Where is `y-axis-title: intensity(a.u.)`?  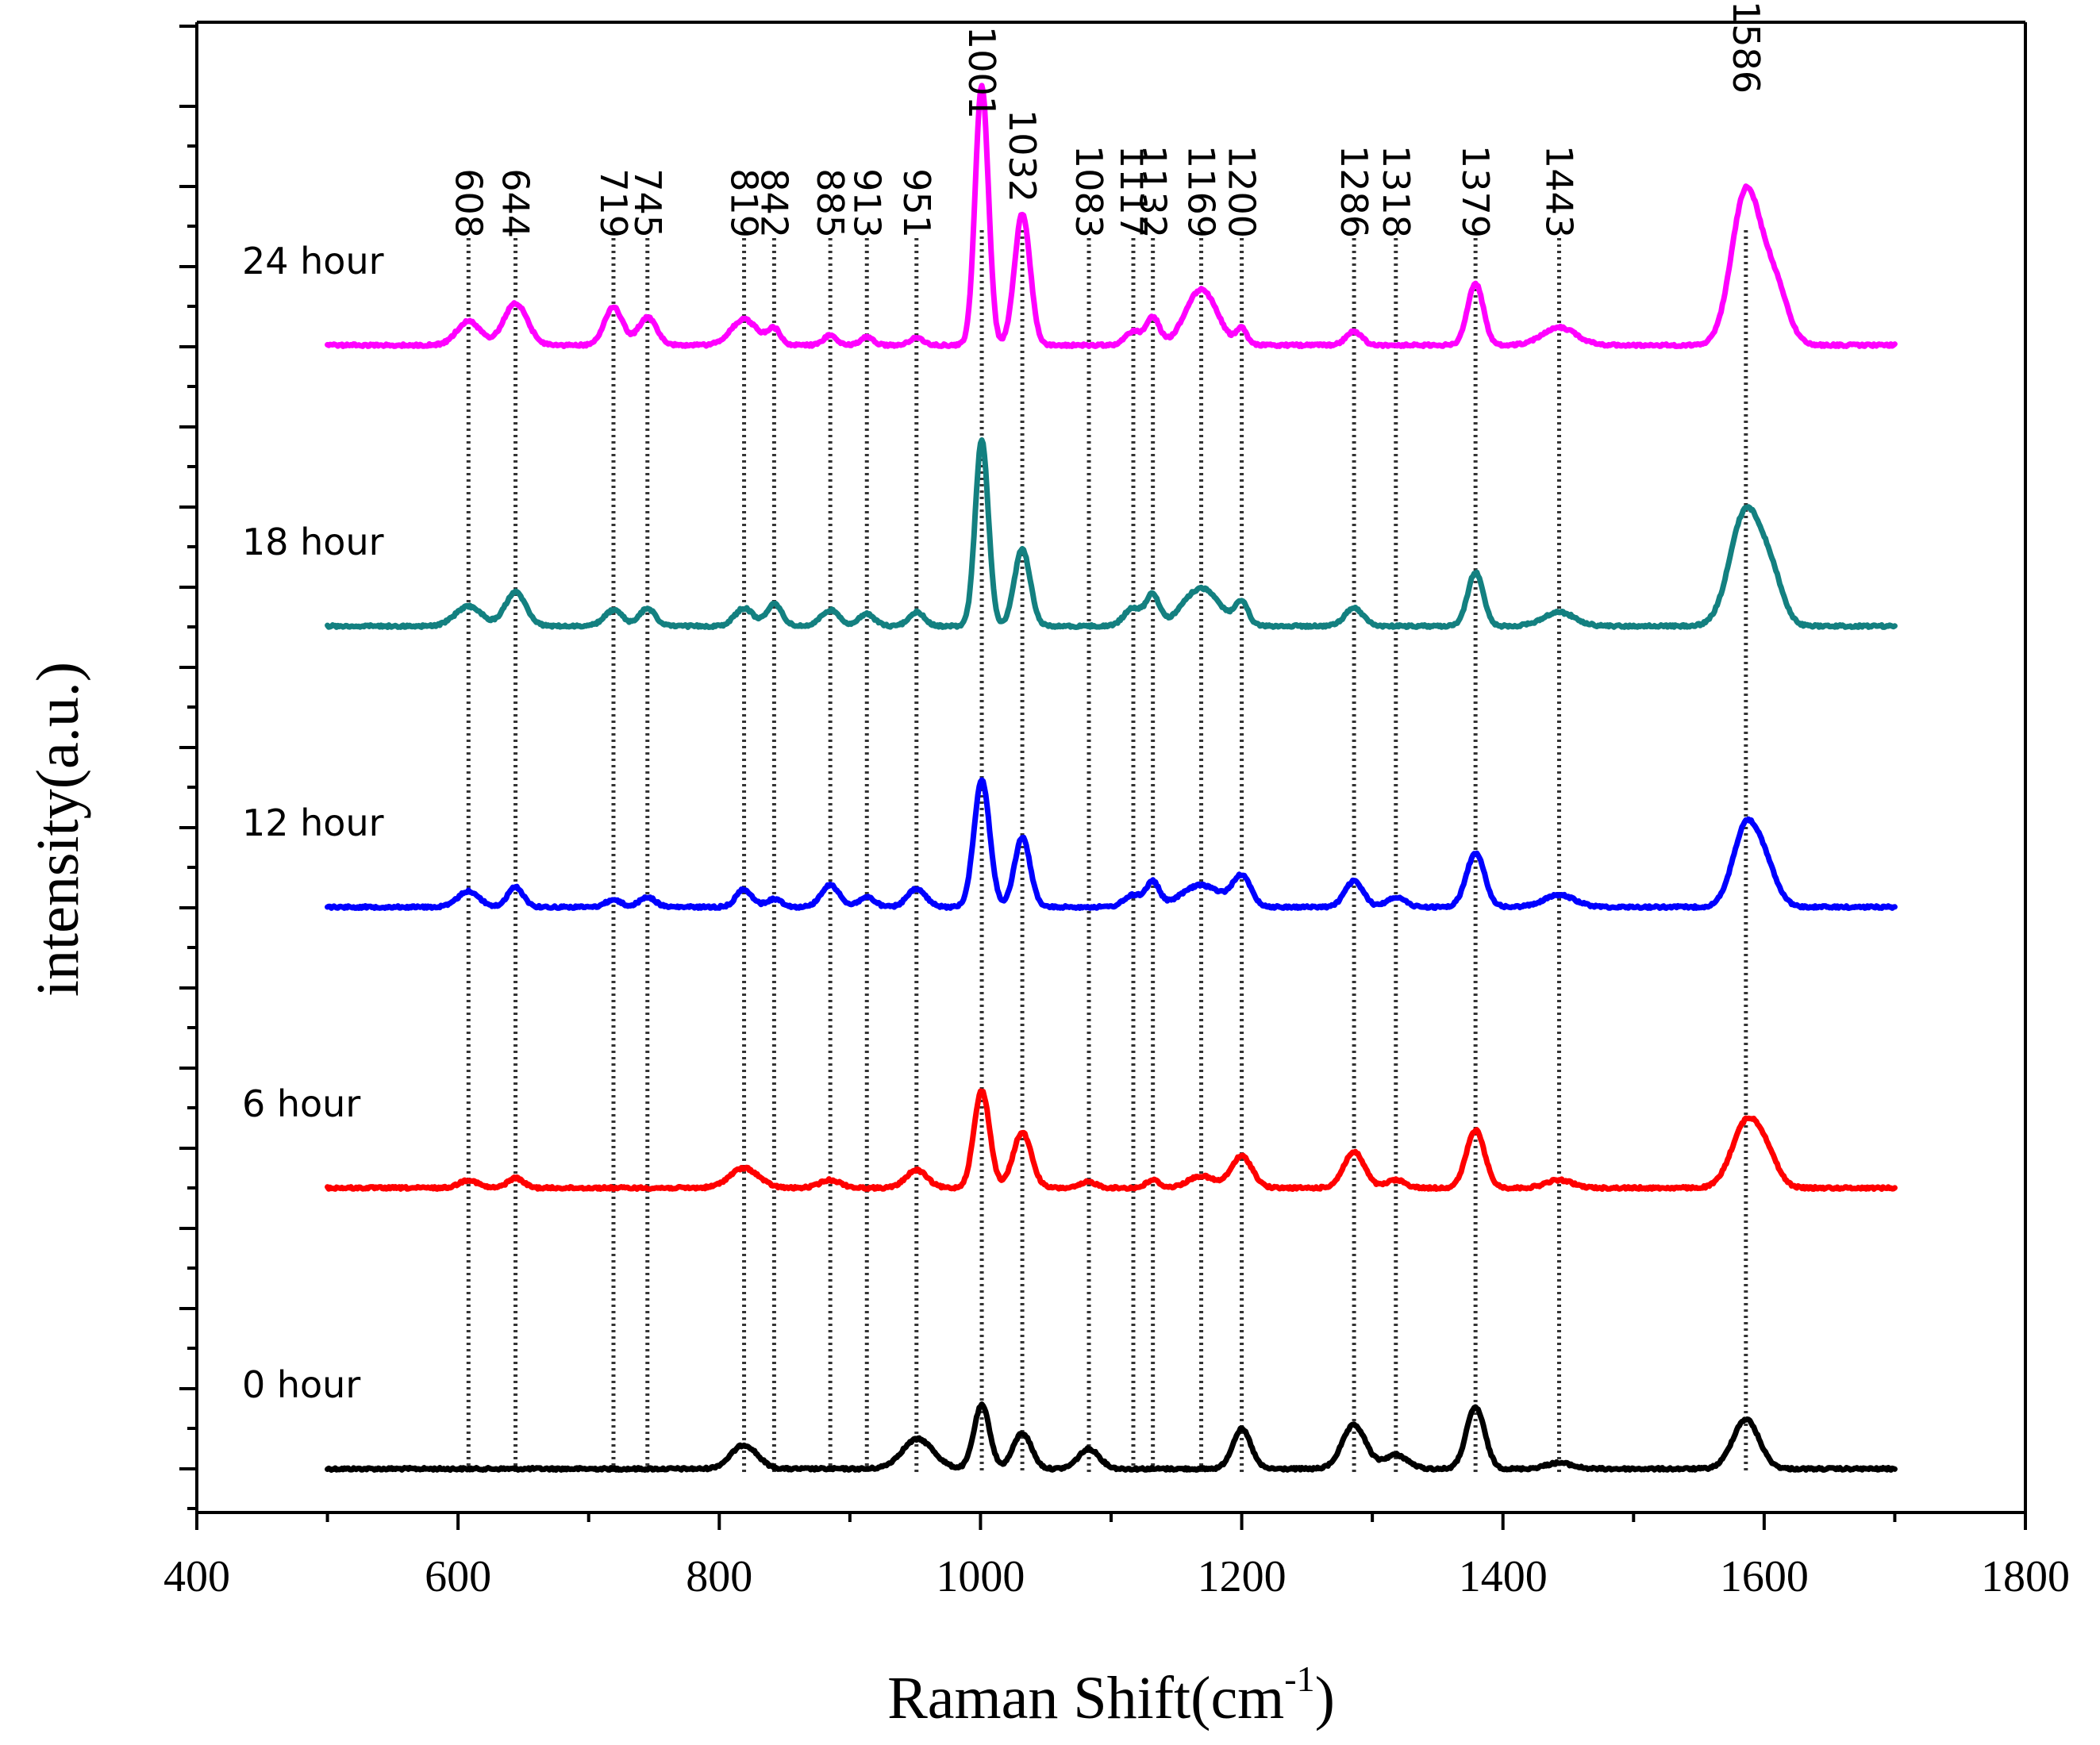
y-axis-title: intensity(a.u.) is located at coordinates (58, 830).